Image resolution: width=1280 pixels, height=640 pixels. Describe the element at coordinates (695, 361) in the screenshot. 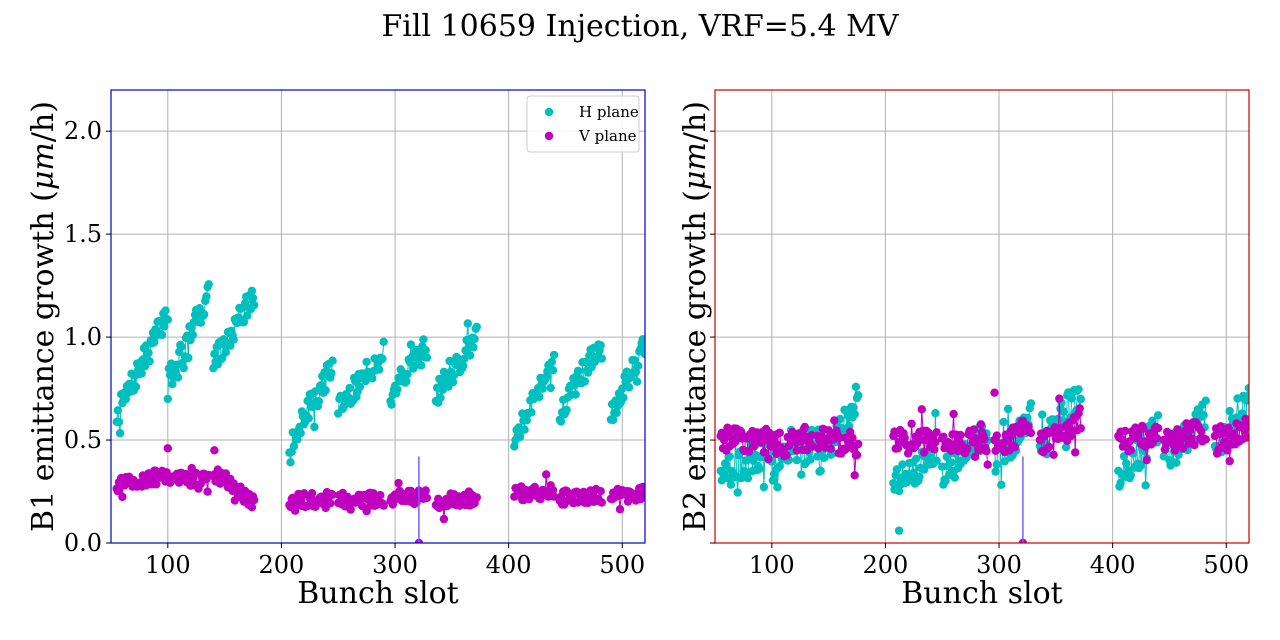

I see `y-axis-label-prefix: B2 emittance growth (` at that location.